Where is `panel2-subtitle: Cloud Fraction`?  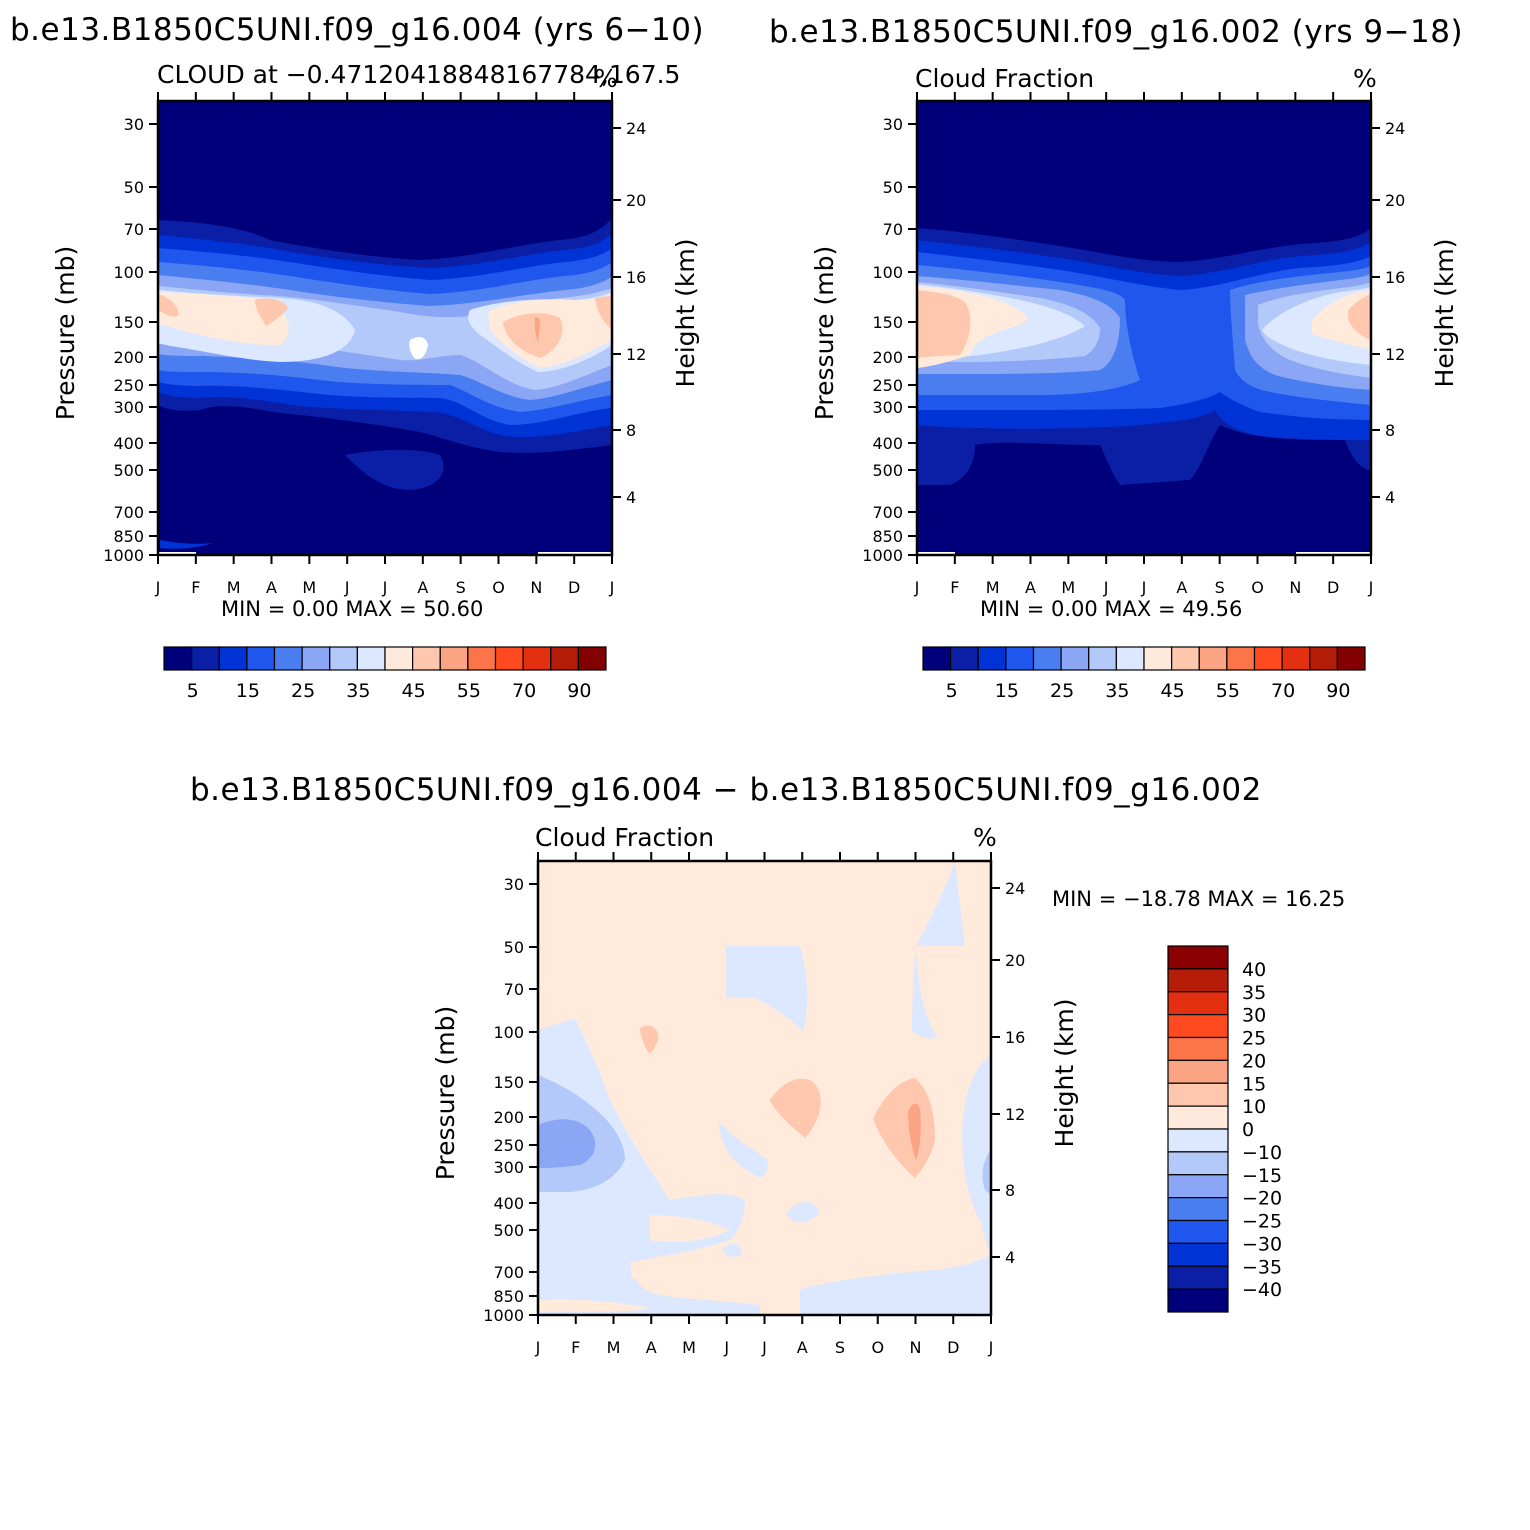
panel2-subtitle: Cloud Fraction is located at coordinates (1005, 78).